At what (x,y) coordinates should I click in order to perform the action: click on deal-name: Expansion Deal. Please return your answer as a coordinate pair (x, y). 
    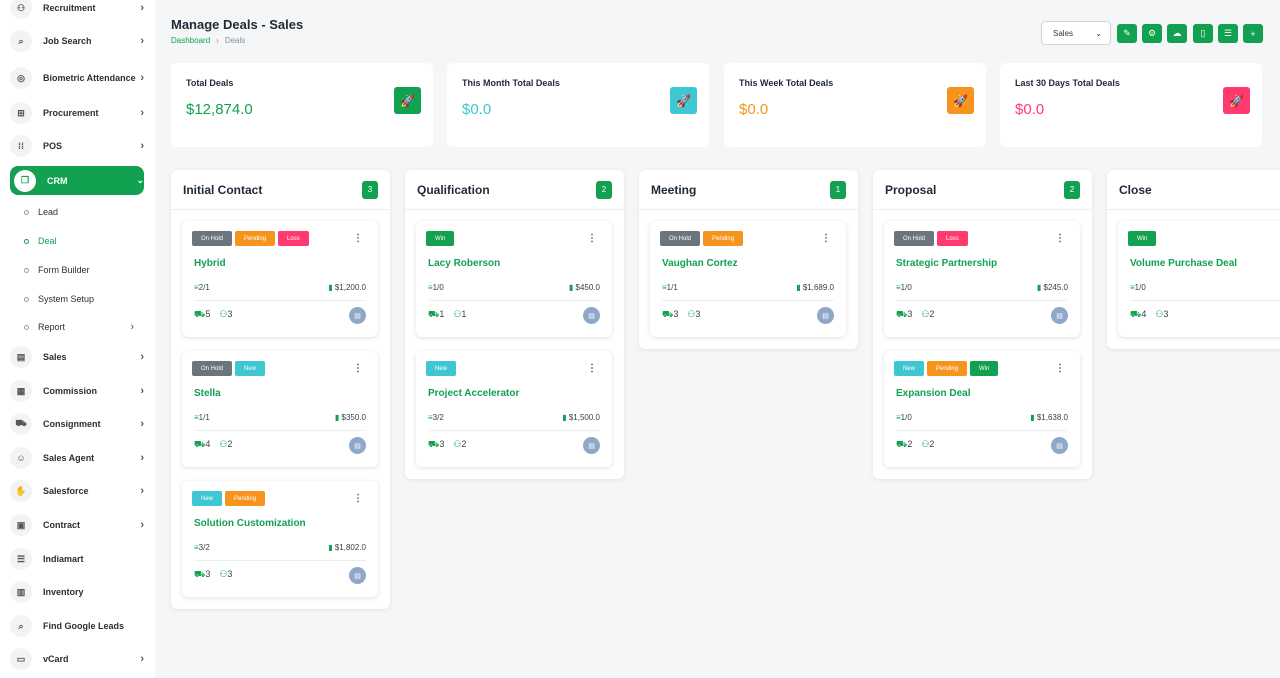
    Looking at the image, I should click on (933, 393).